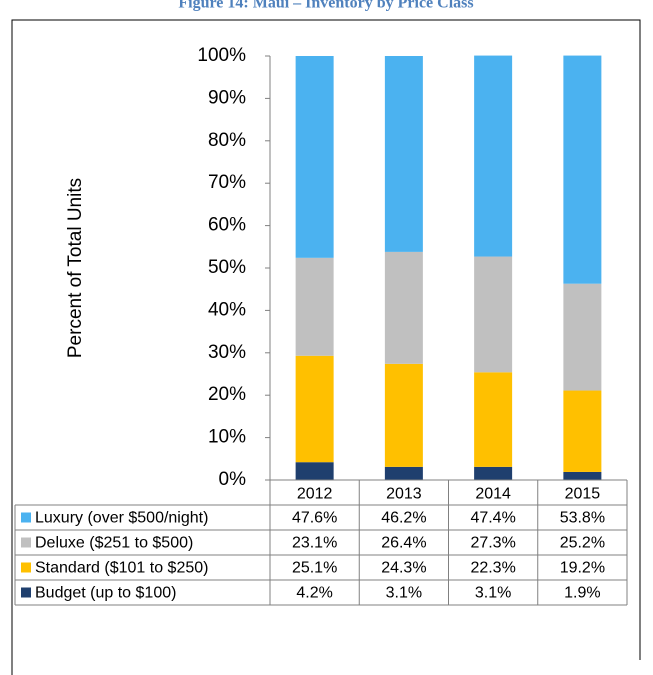 The width and height of the screenshot is (653, 675). What do you see at coordinates (582, 518) in the screenshot?
I see `data-label: 53.8%` at bounding box center [582, 518].